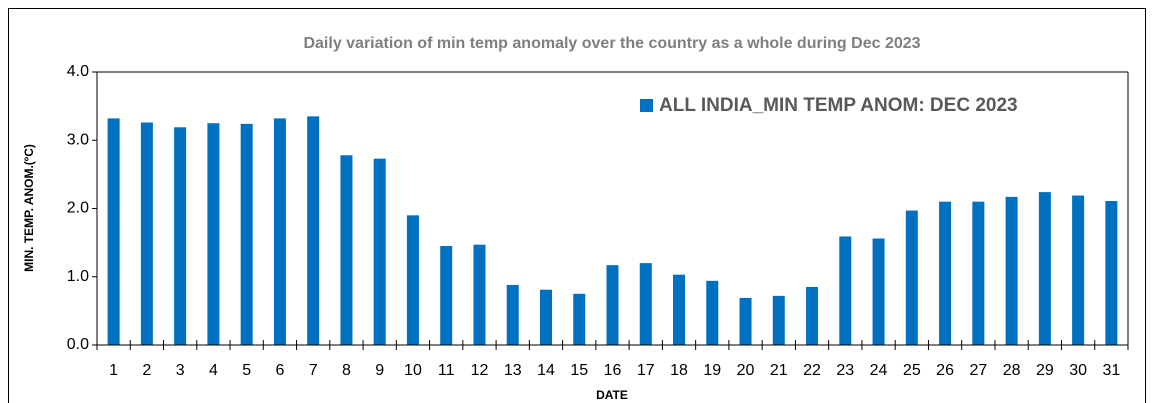  What do you see at coordinates (812, 370) in the screenshot?
I see `x-tick-label: 22` at bounding box center [812, 370].